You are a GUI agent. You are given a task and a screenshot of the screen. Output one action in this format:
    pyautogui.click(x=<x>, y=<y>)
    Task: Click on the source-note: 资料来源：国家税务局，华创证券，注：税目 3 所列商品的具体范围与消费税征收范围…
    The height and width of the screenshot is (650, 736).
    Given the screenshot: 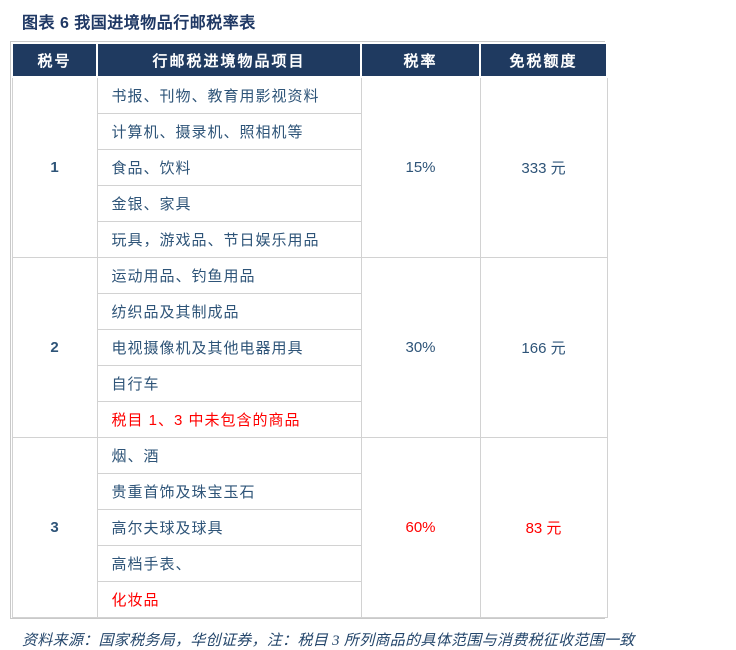 What is the action you would take?
    pyautogui.click(x=328, y=641)
    